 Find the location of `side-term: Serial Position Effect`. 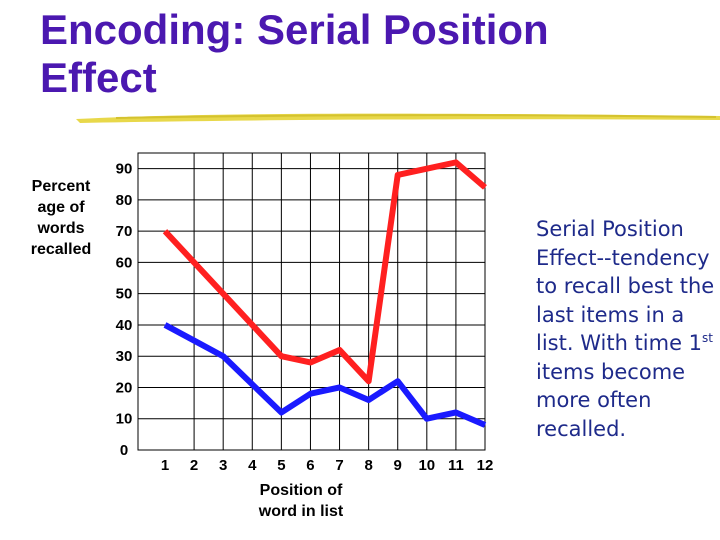

side-term: Serial Position Effect is located at coordinates (610, 243).